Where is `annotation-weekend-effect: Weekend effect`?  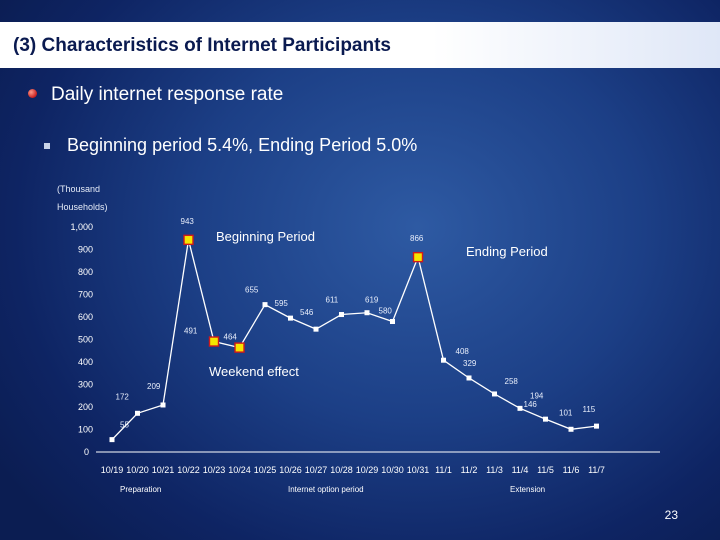
annotation-weekend-effect: Weekend effect is located at coordinates (254, 371).